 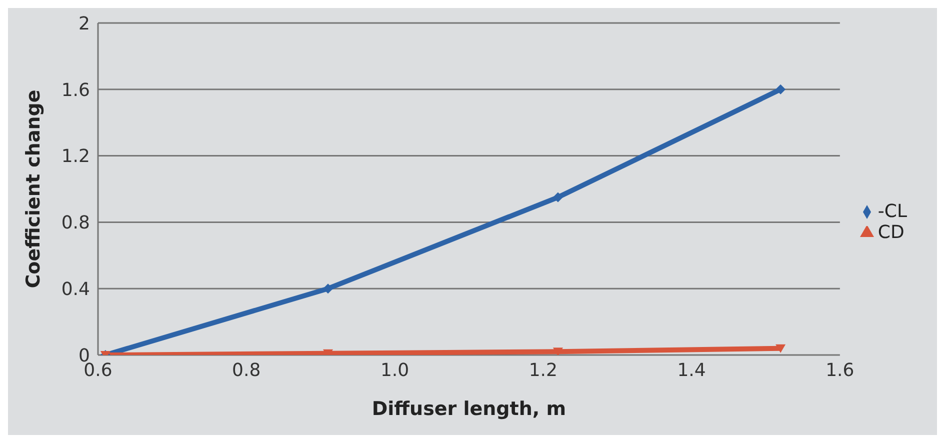 I want to click on y-tick-label: 1.2, so click(x=75, y=157).